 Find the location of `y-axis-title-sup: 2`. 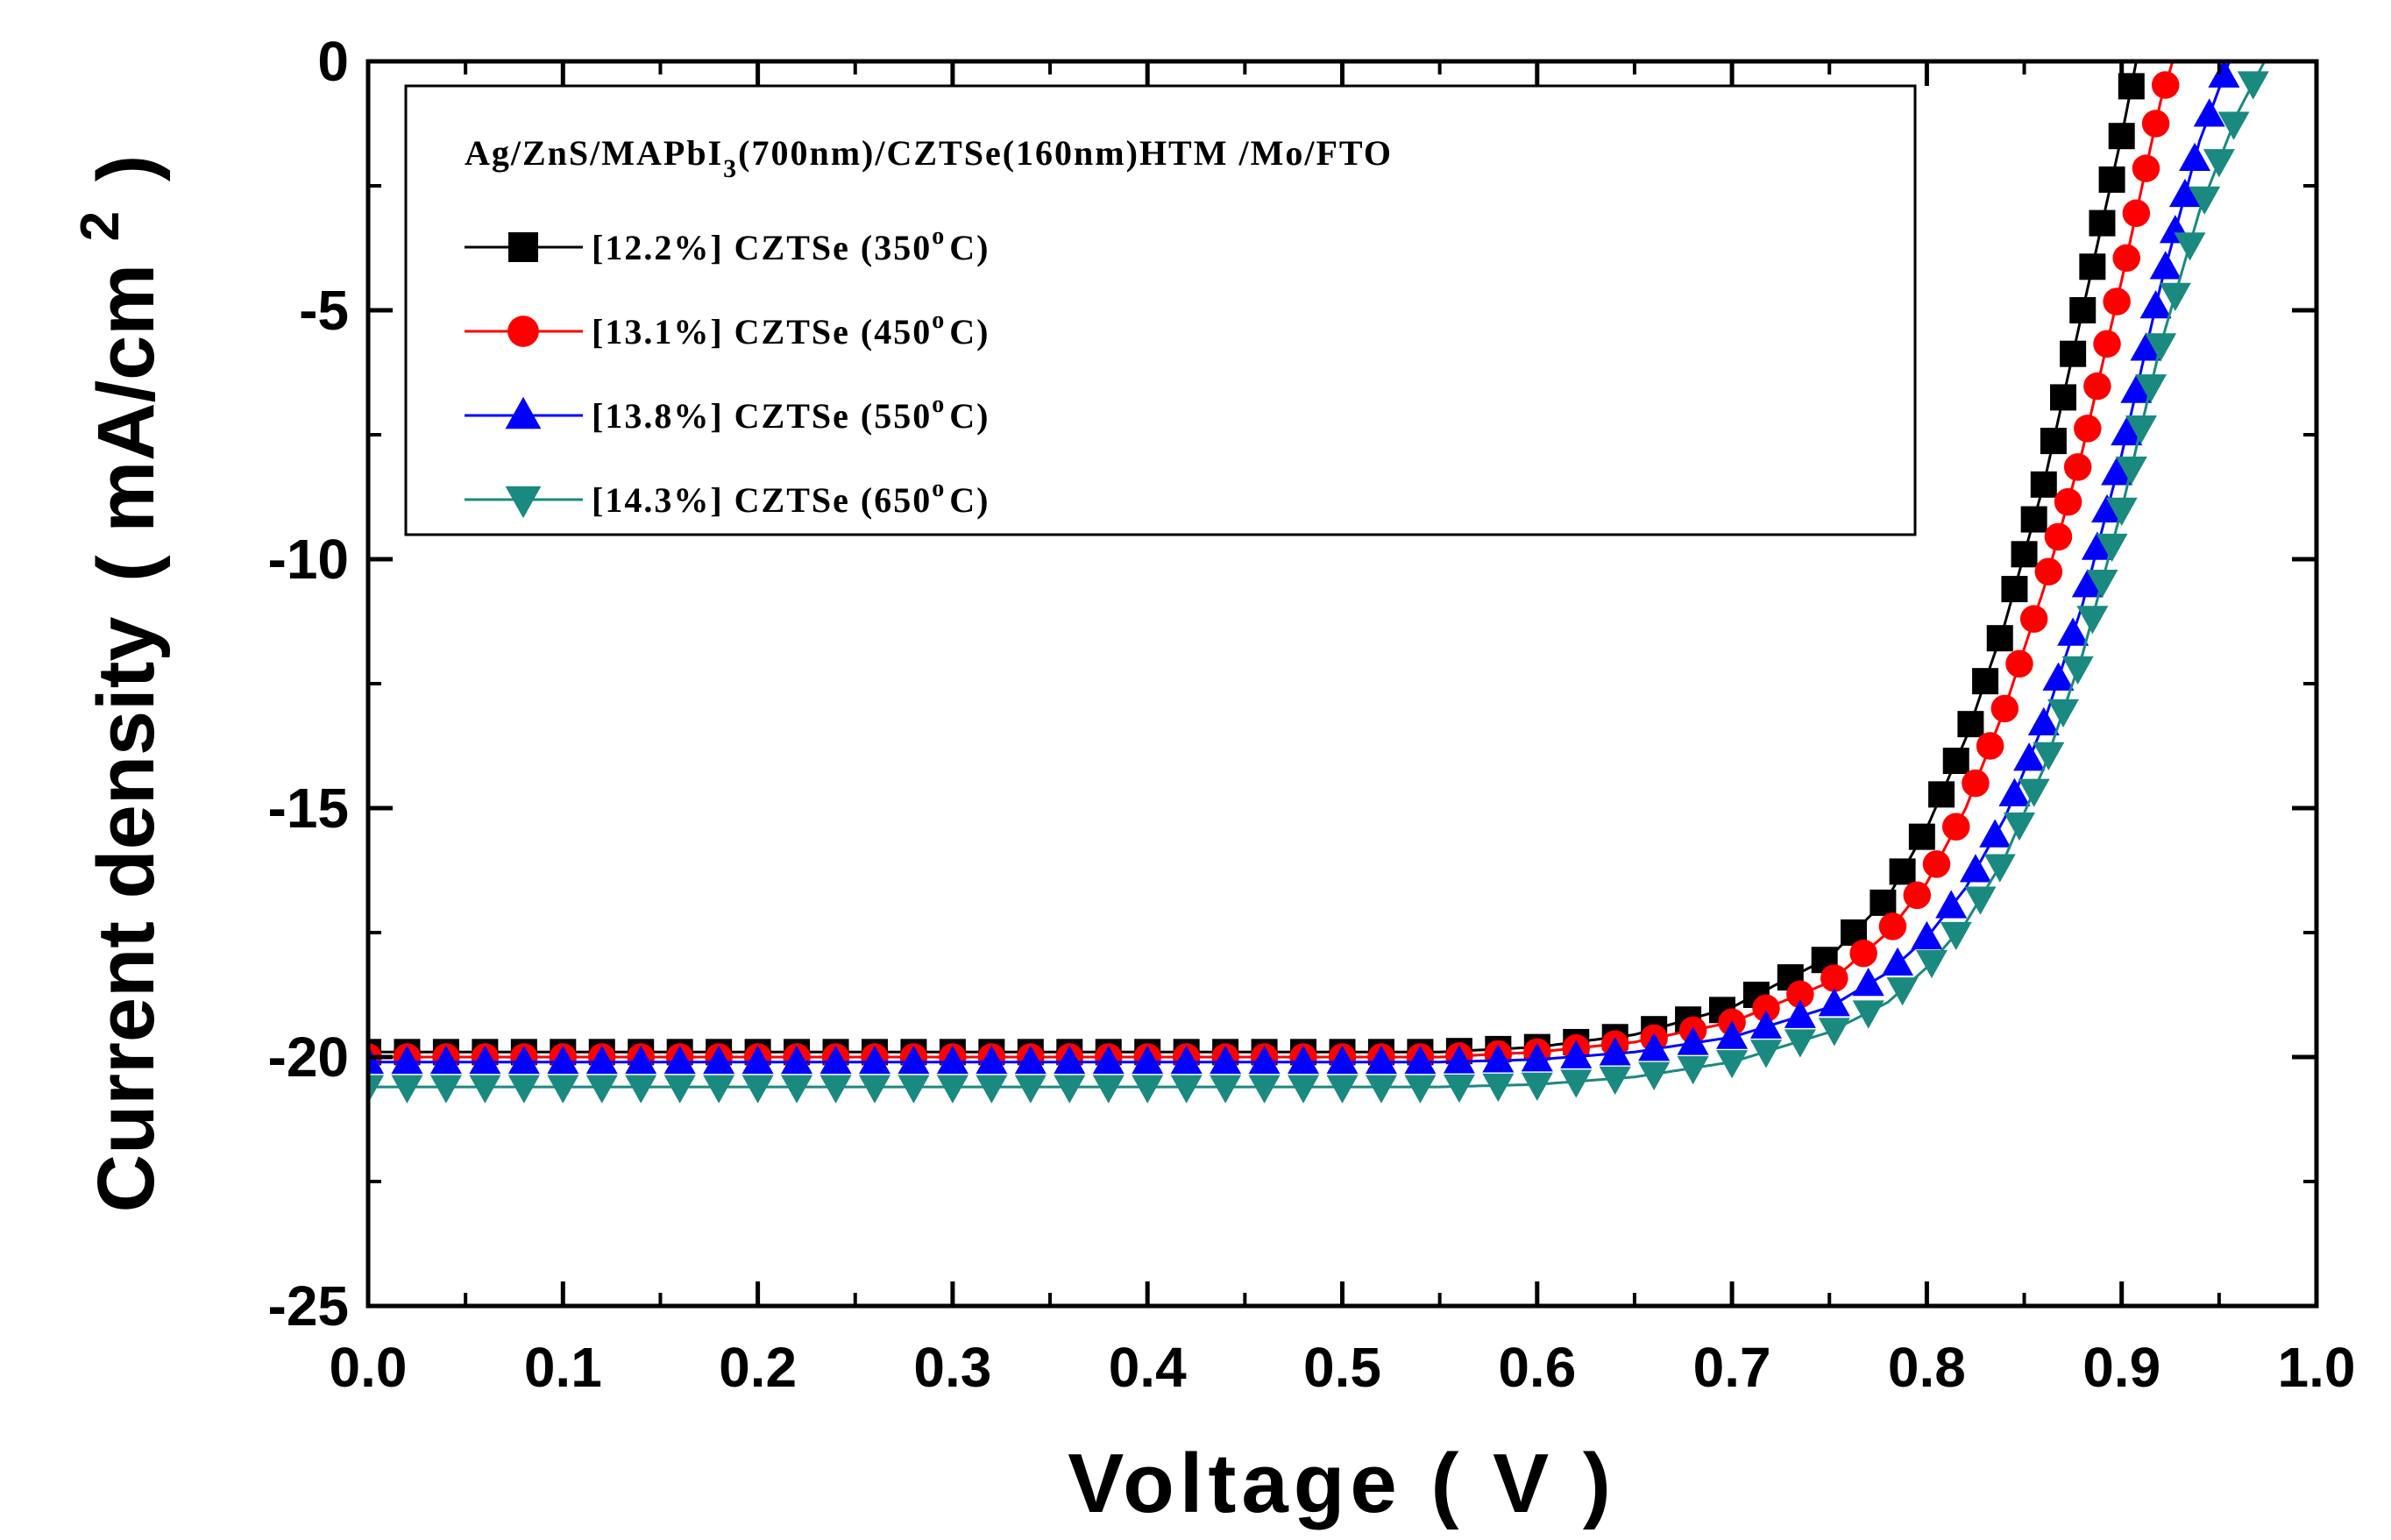

y-axis-title-sup: 2 is located at coordinates (100, 226).